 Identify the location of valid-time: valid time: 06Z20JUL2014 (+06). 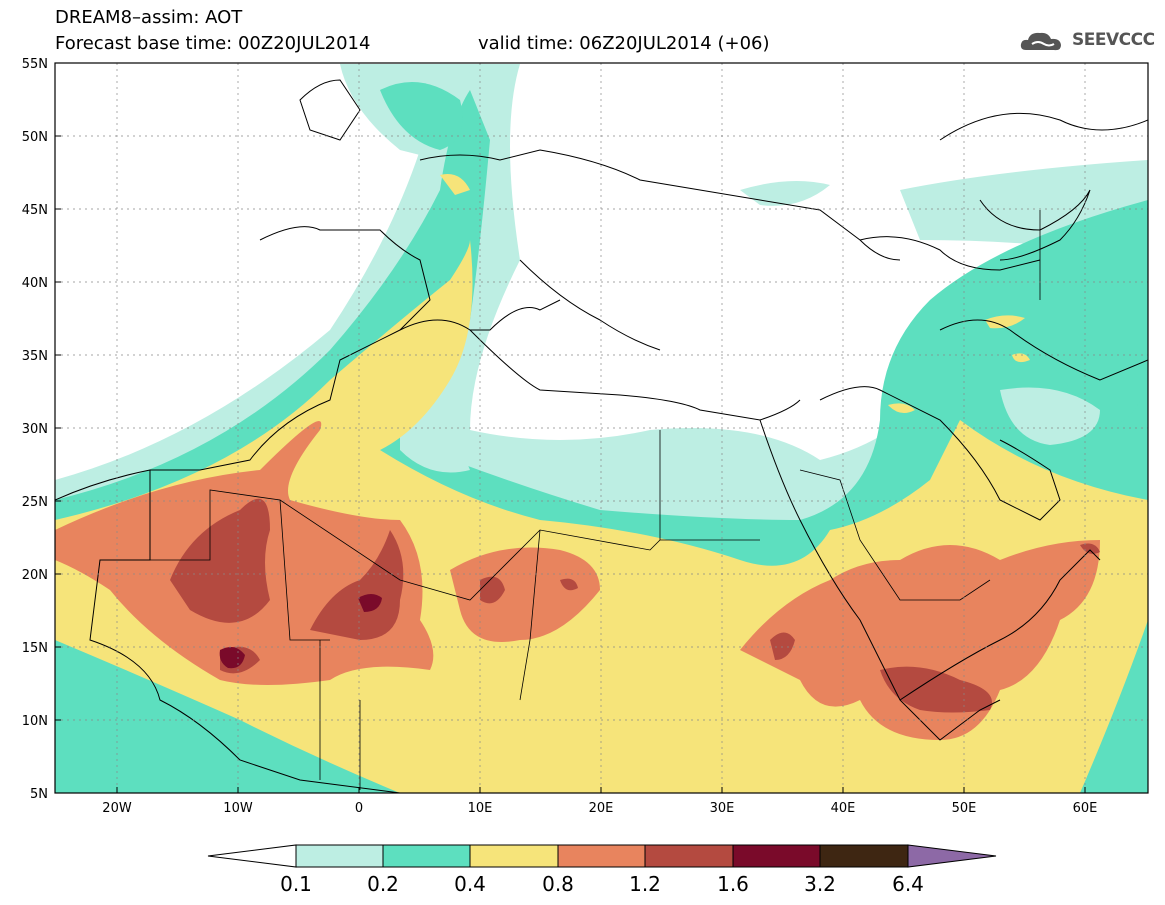
(624, 43).